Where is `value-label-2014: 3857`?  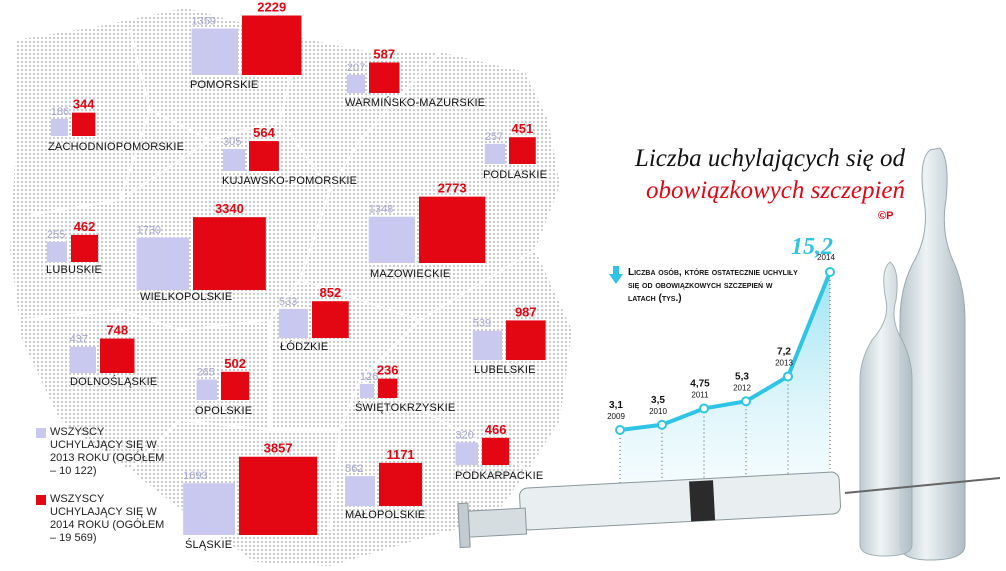 value-label-2014: 3857 is located at coordinates (278, 448).